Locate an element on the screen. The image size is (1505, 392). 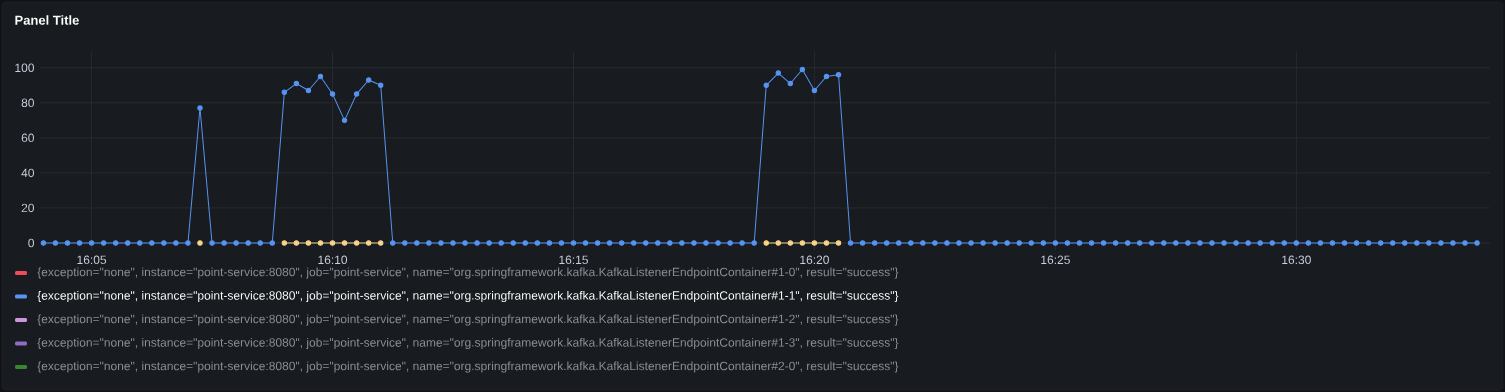
y-tick-label: 40 is located at coordinates (28, 173).